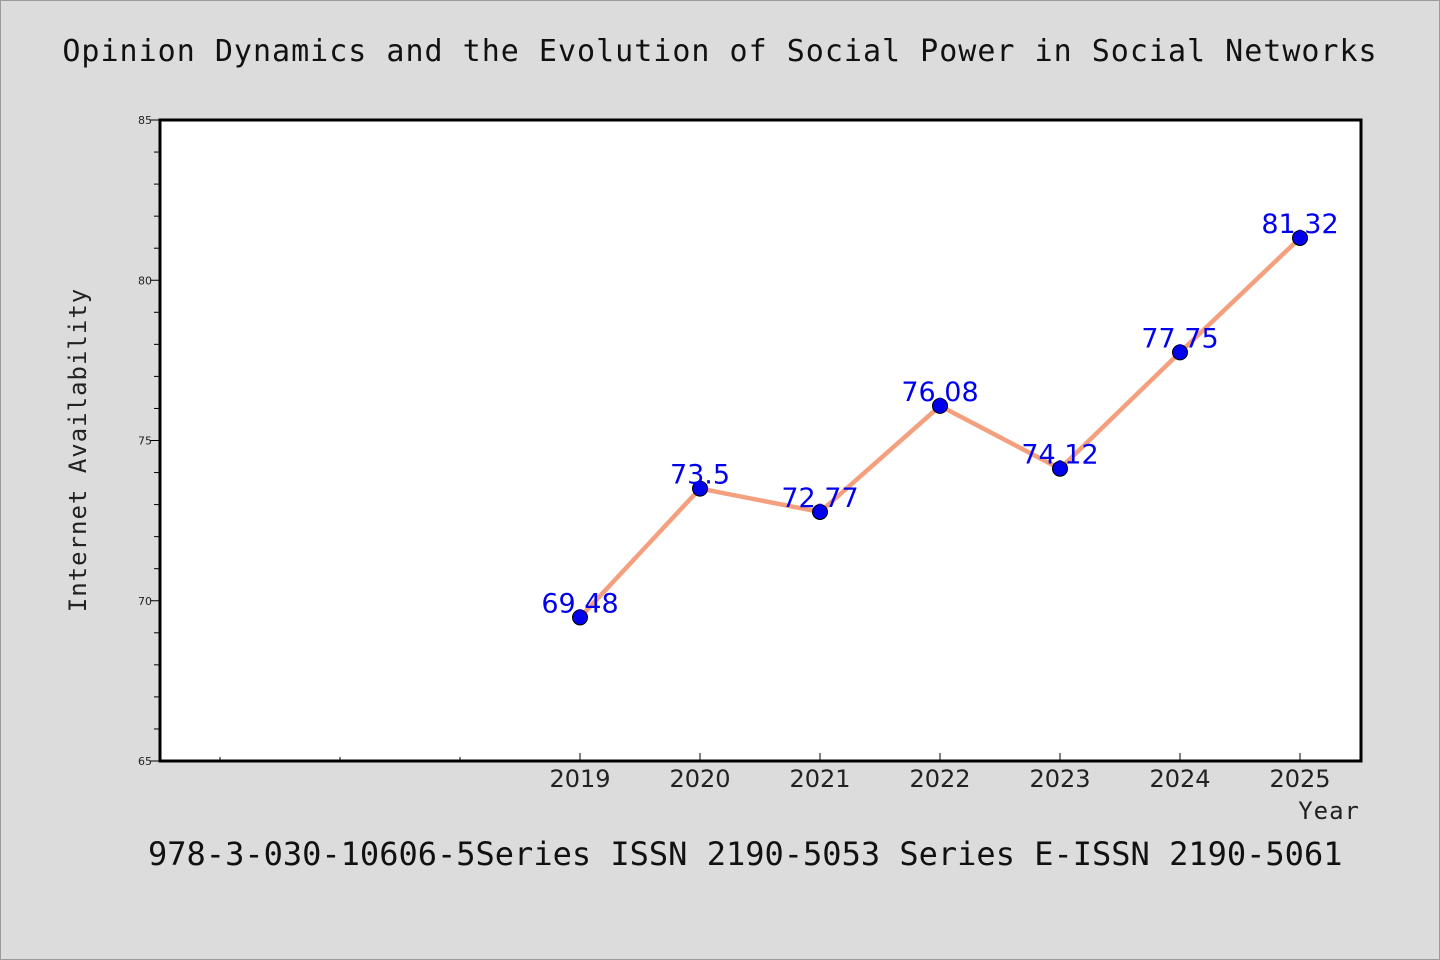 This screenshot has width=1440, height=960. What do you see at coordinates (78, 450) in the screenshot?
I see `y-axis-label: Internet Availability` at bounding box center [78, 450].